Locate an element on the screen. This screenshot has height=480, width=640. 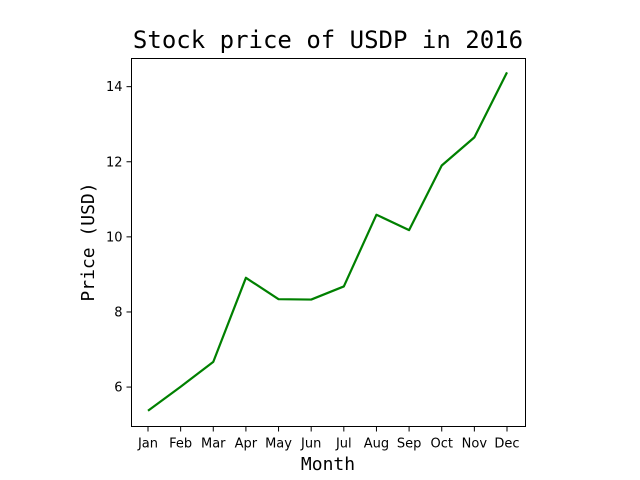
x-tick-label: Aug is located at coordinates (376, 444).